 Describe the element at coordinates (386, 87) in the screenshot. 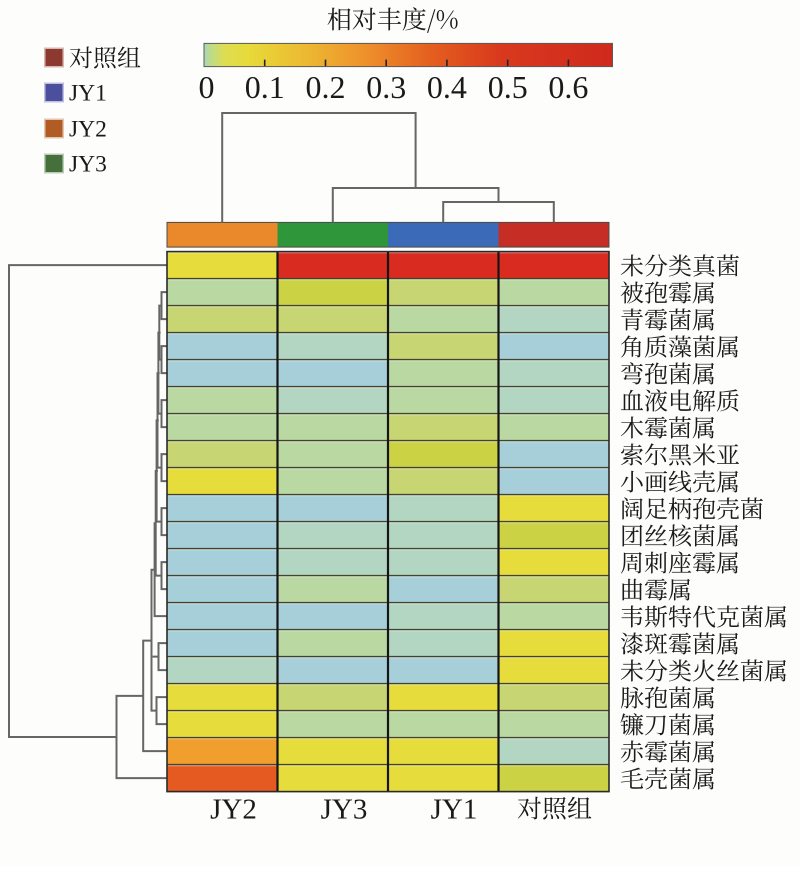

I see `svg-text: 0.3` at that location.